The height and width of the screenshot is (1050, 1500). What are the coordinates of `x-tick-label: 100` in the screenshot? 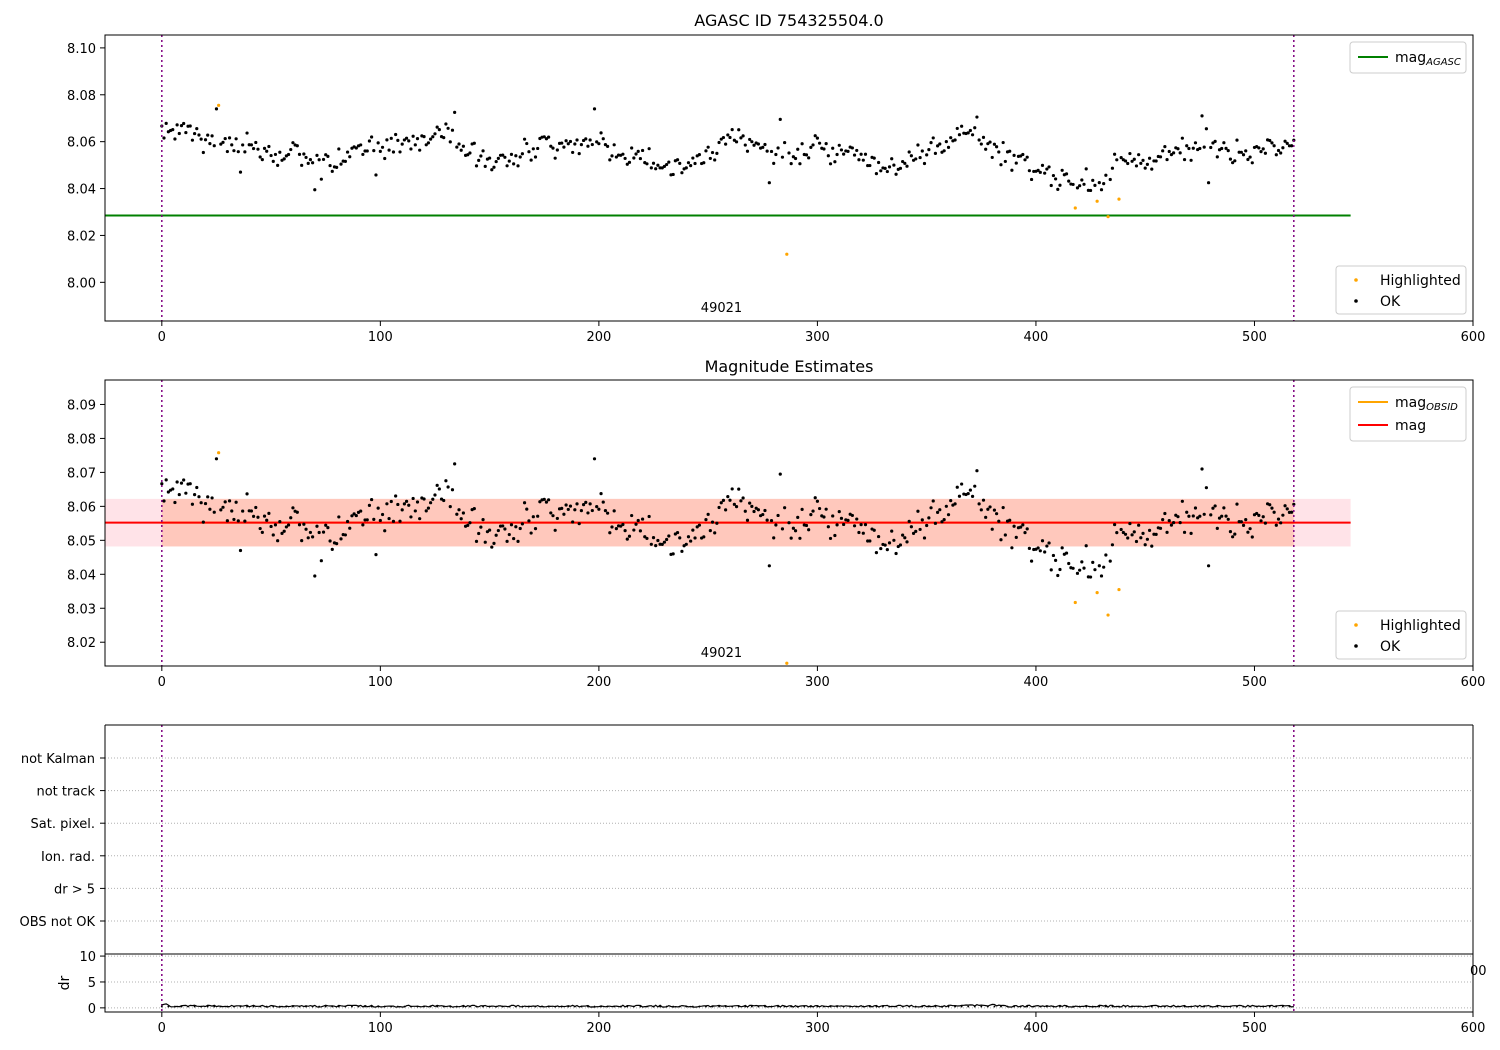 It's located at (380, 682).